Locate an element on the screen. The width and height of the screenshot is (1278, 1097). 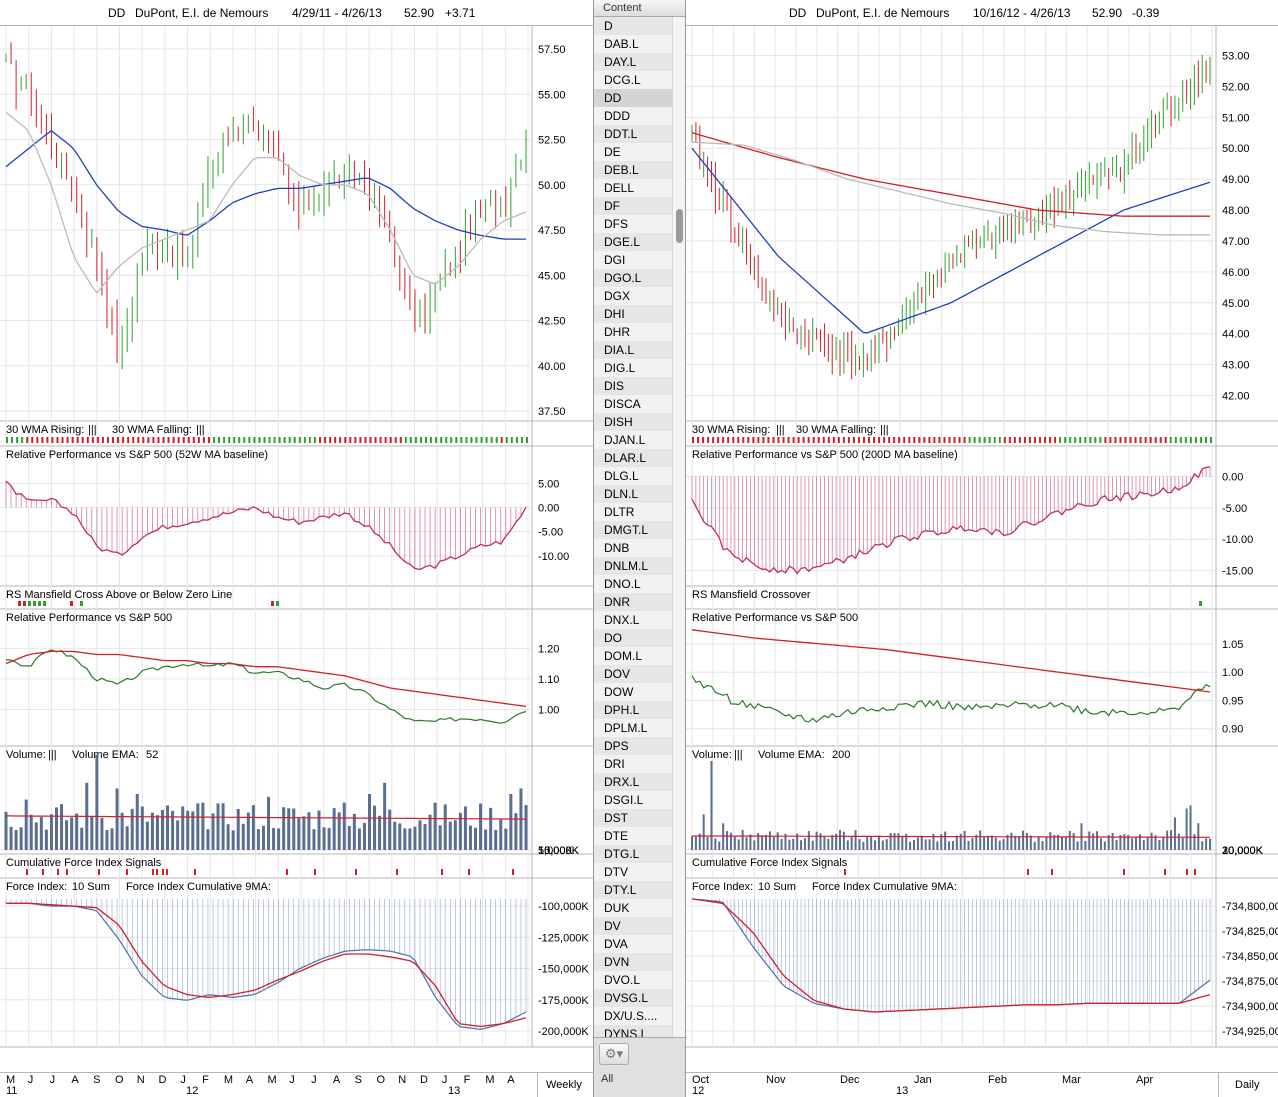
symbol-list-item: DGO.L is located at coordinates (623, 278).